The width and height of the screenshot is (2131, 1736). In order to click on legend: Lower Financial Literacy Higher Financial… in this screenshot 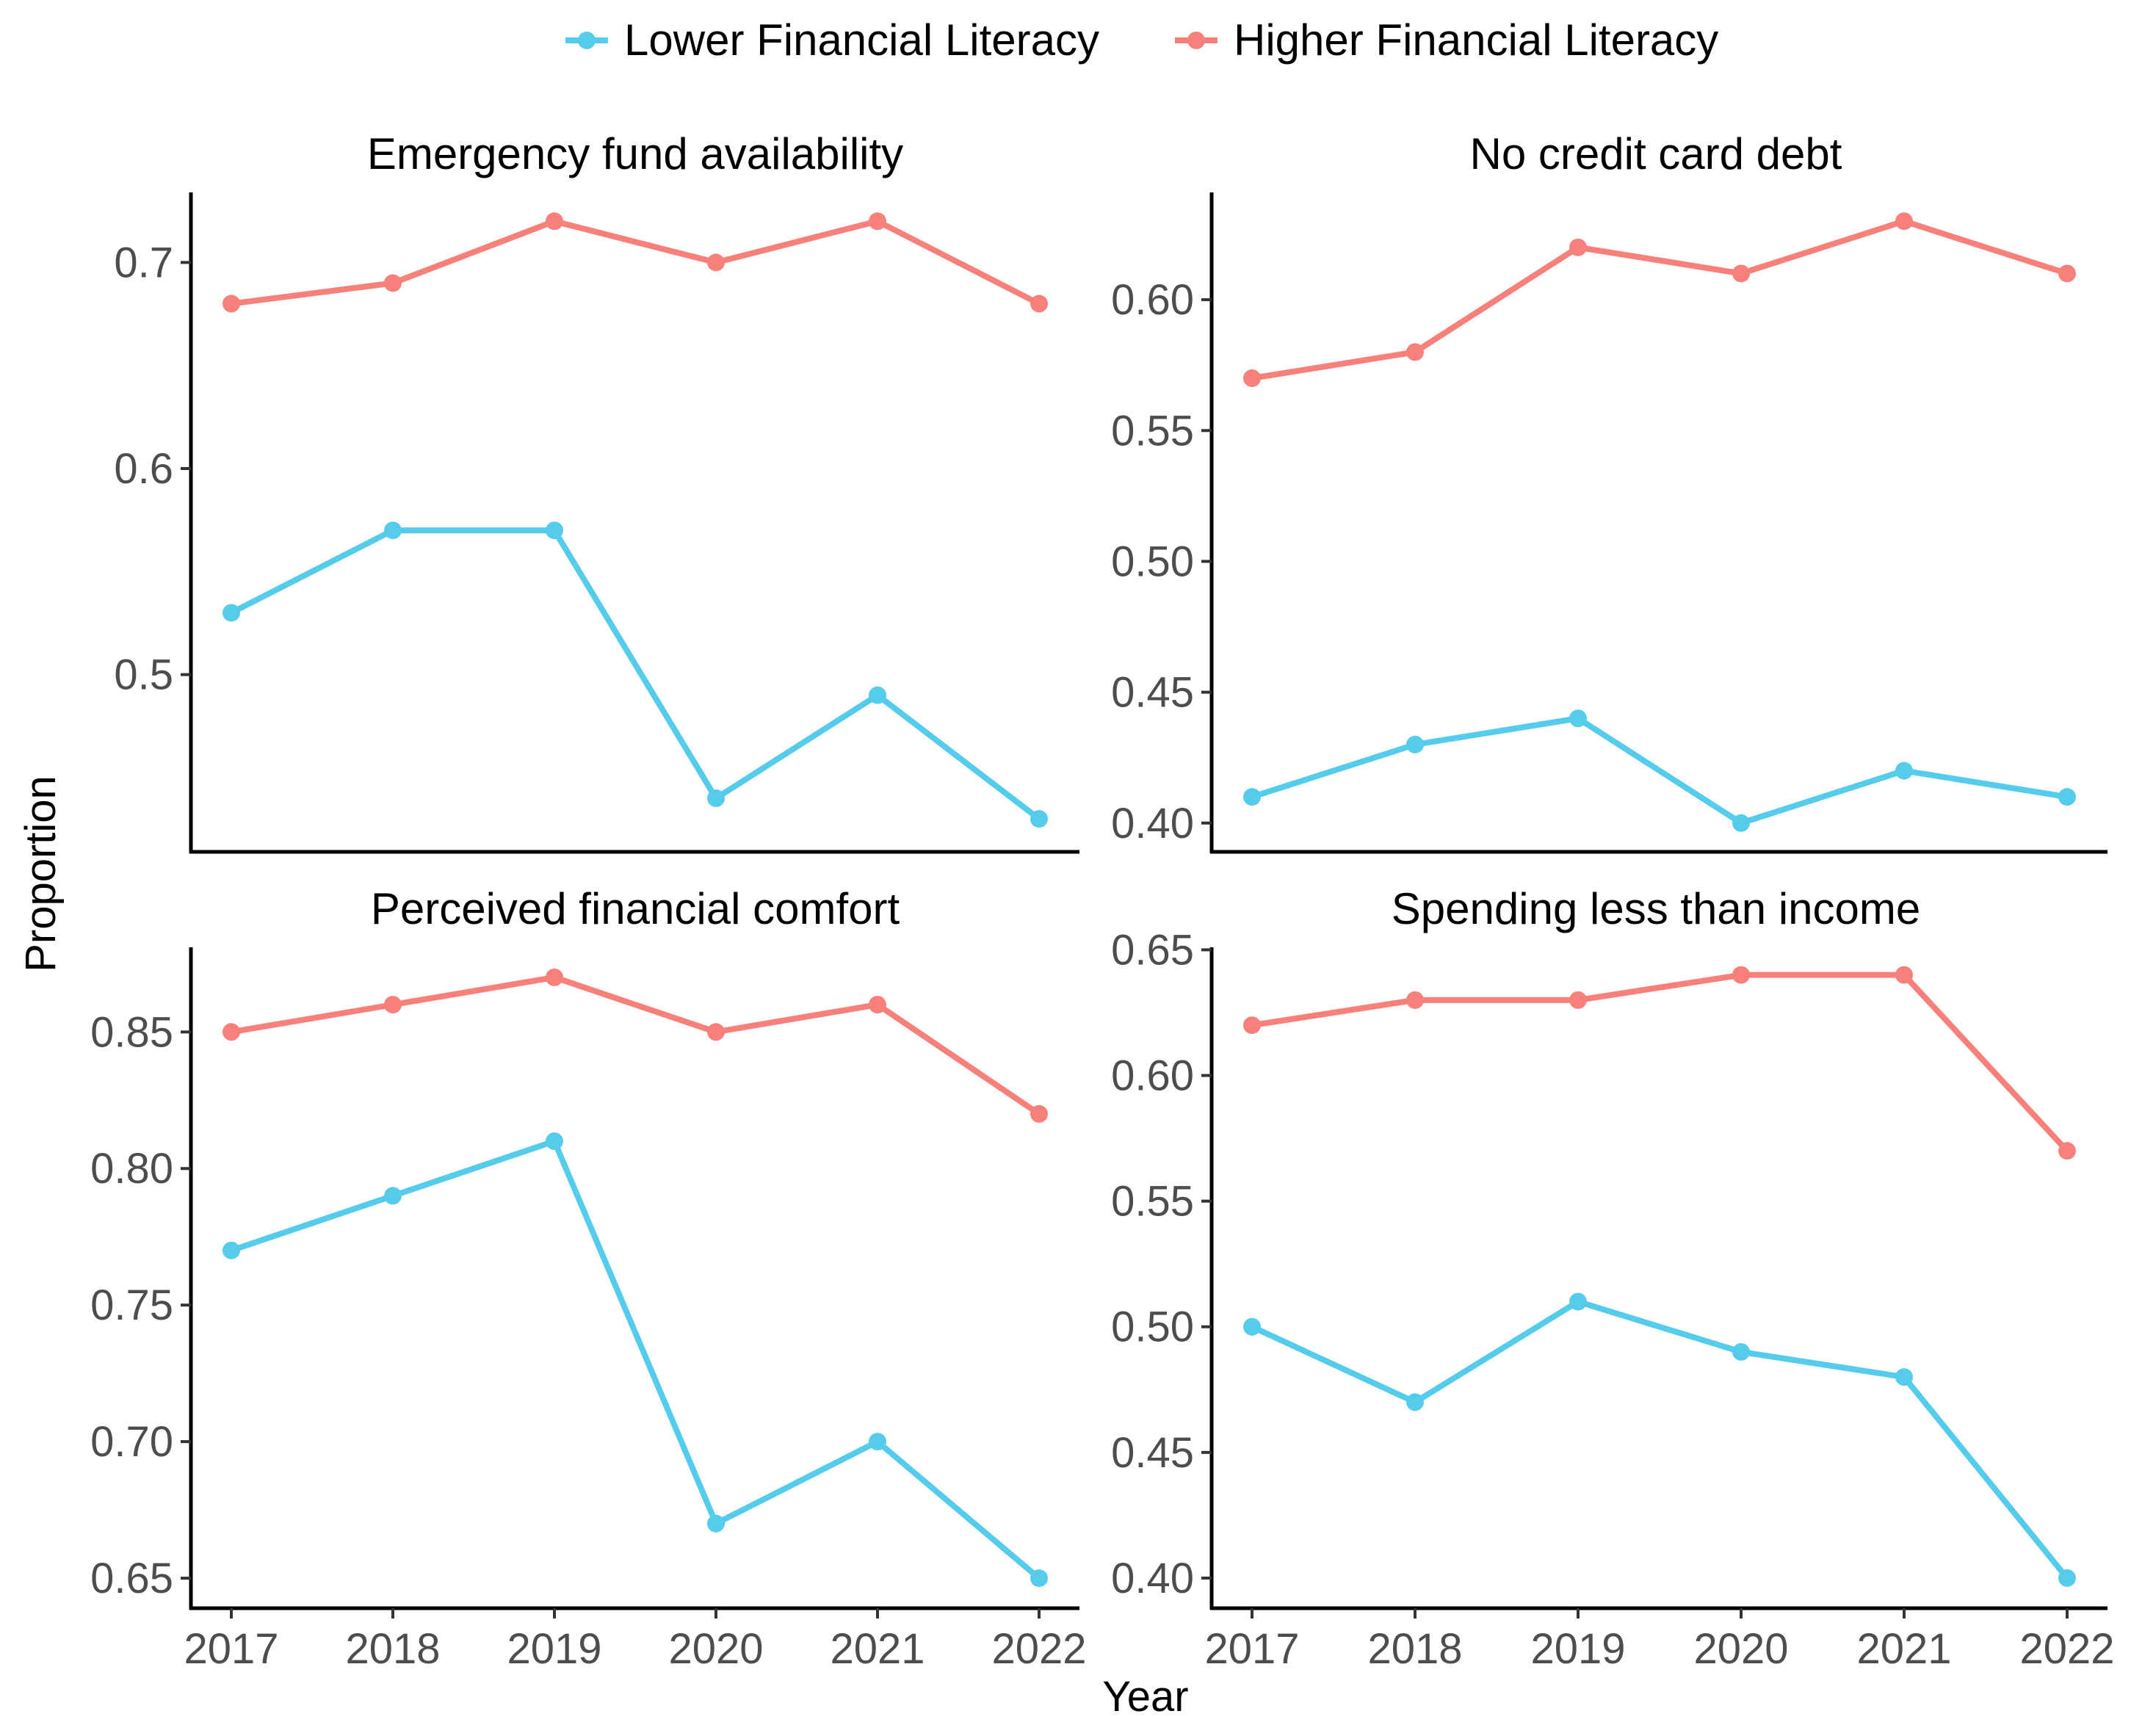, I will do `click(1141, 40)`.